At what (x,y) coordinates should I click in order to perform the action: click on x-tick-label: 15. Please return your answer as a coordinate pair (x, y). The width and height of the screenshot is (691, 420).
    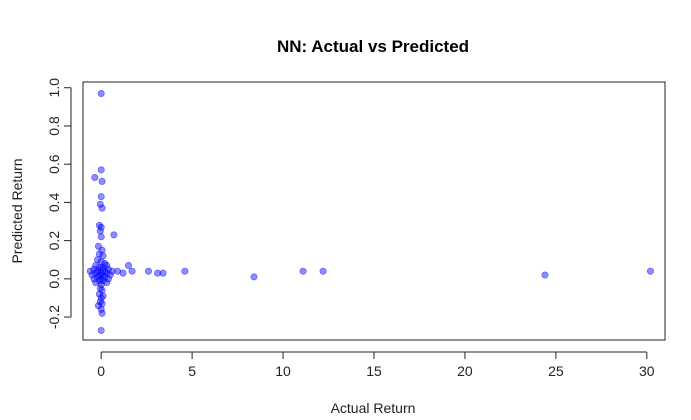
    Looking at the image, I should click on (374, 371).